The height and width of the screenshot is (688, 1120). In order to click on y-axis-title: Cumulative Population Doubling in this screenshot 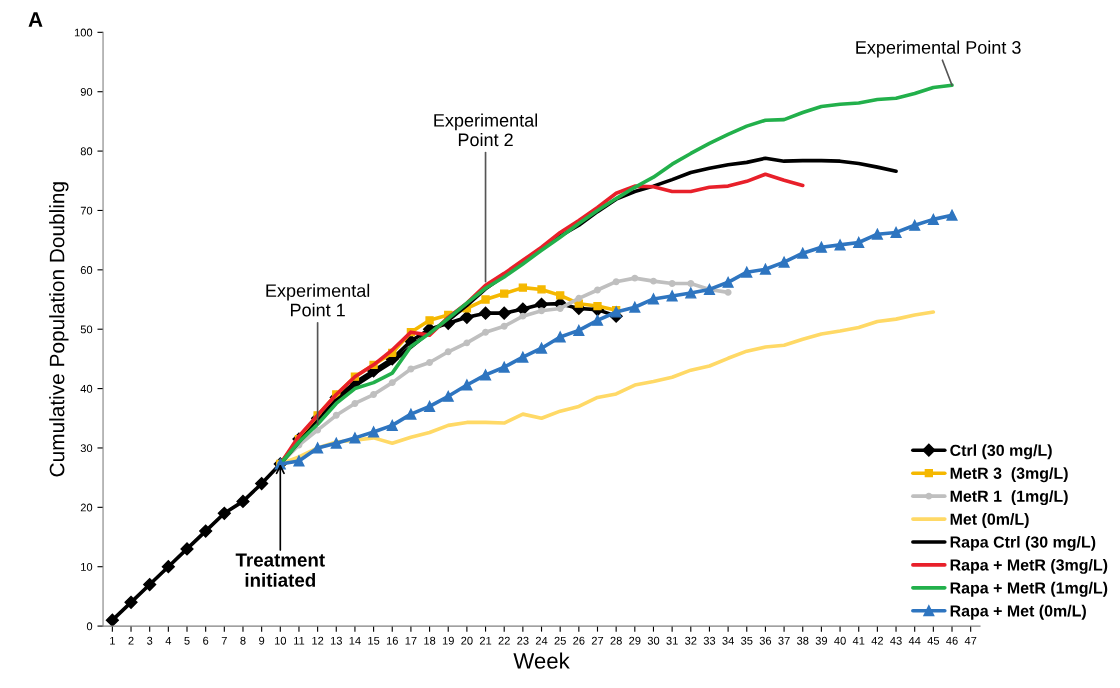, I will do `click(59, 329)`.